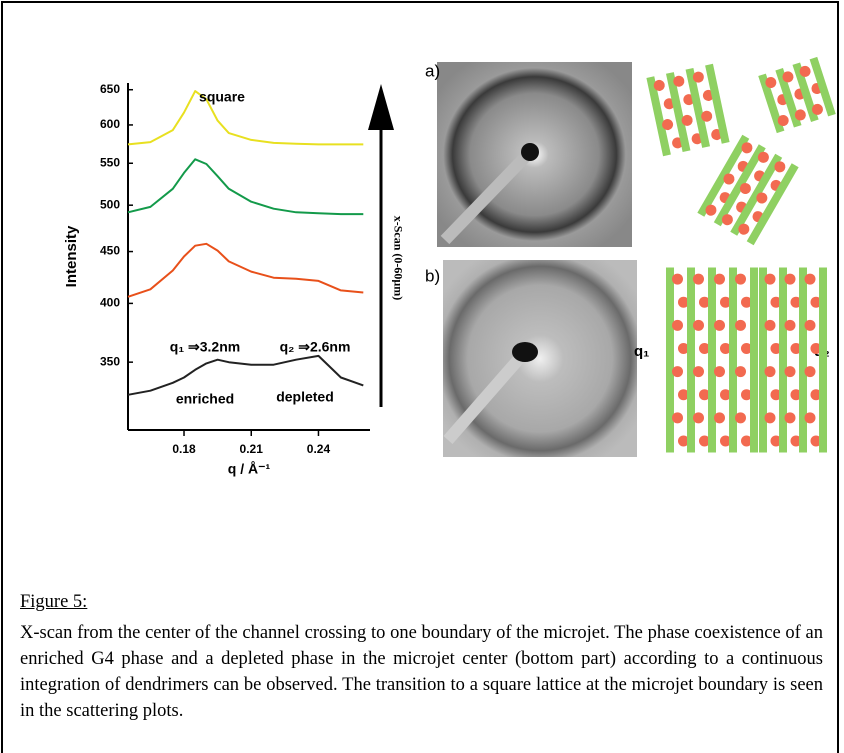 This screenshot has height=753, width=844. Describe the element at coordinates (381, 107) in the screenshot. I see `scan-arrow-head` at that location.